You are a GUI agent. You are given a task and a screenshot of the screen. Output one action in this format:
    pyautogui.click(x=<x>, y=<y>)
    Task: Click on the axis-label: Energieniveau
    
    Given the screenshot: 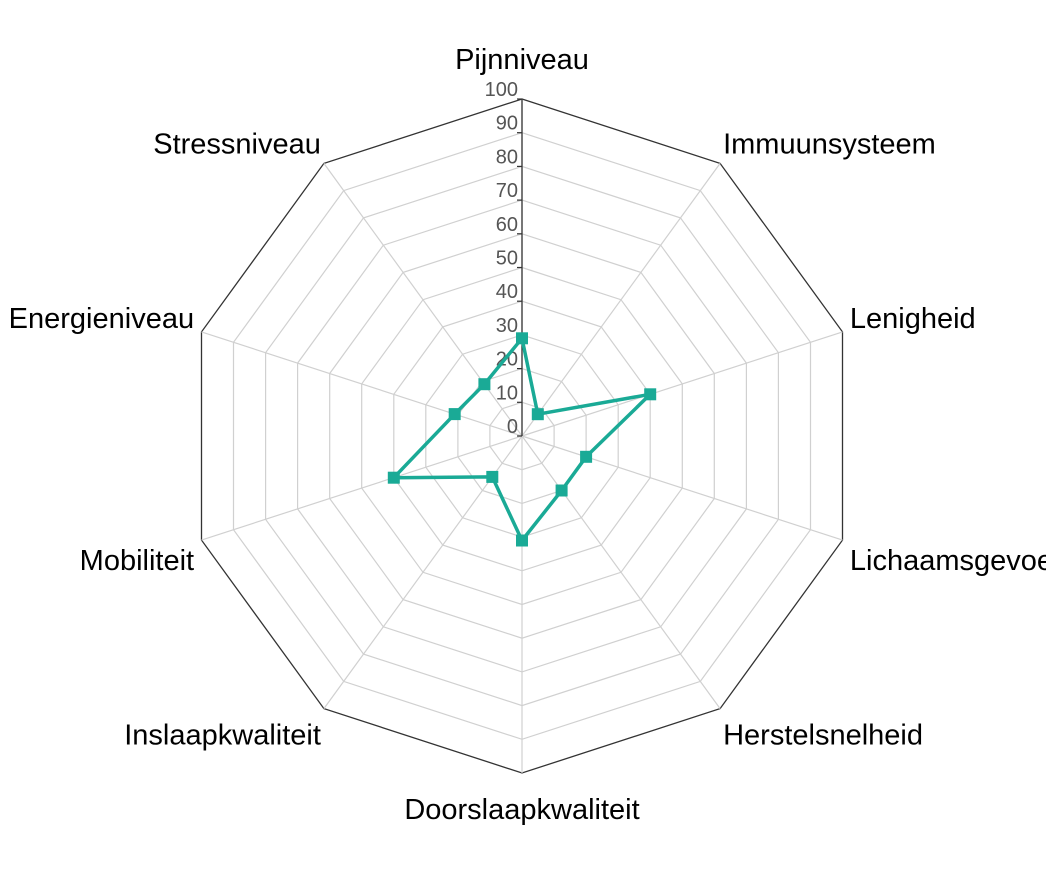 What is the action you would take?
    pyautogui.click(x=101, y=319)
    